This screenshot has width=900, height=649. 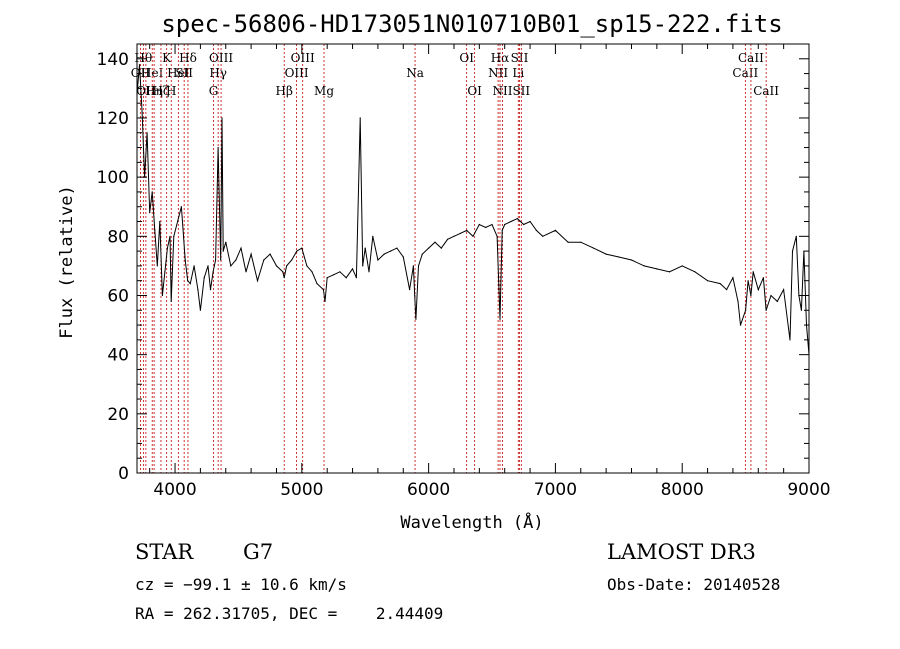 I want to click on obs-date: Obs-Date: 20140528, so click(x=694, y=584).